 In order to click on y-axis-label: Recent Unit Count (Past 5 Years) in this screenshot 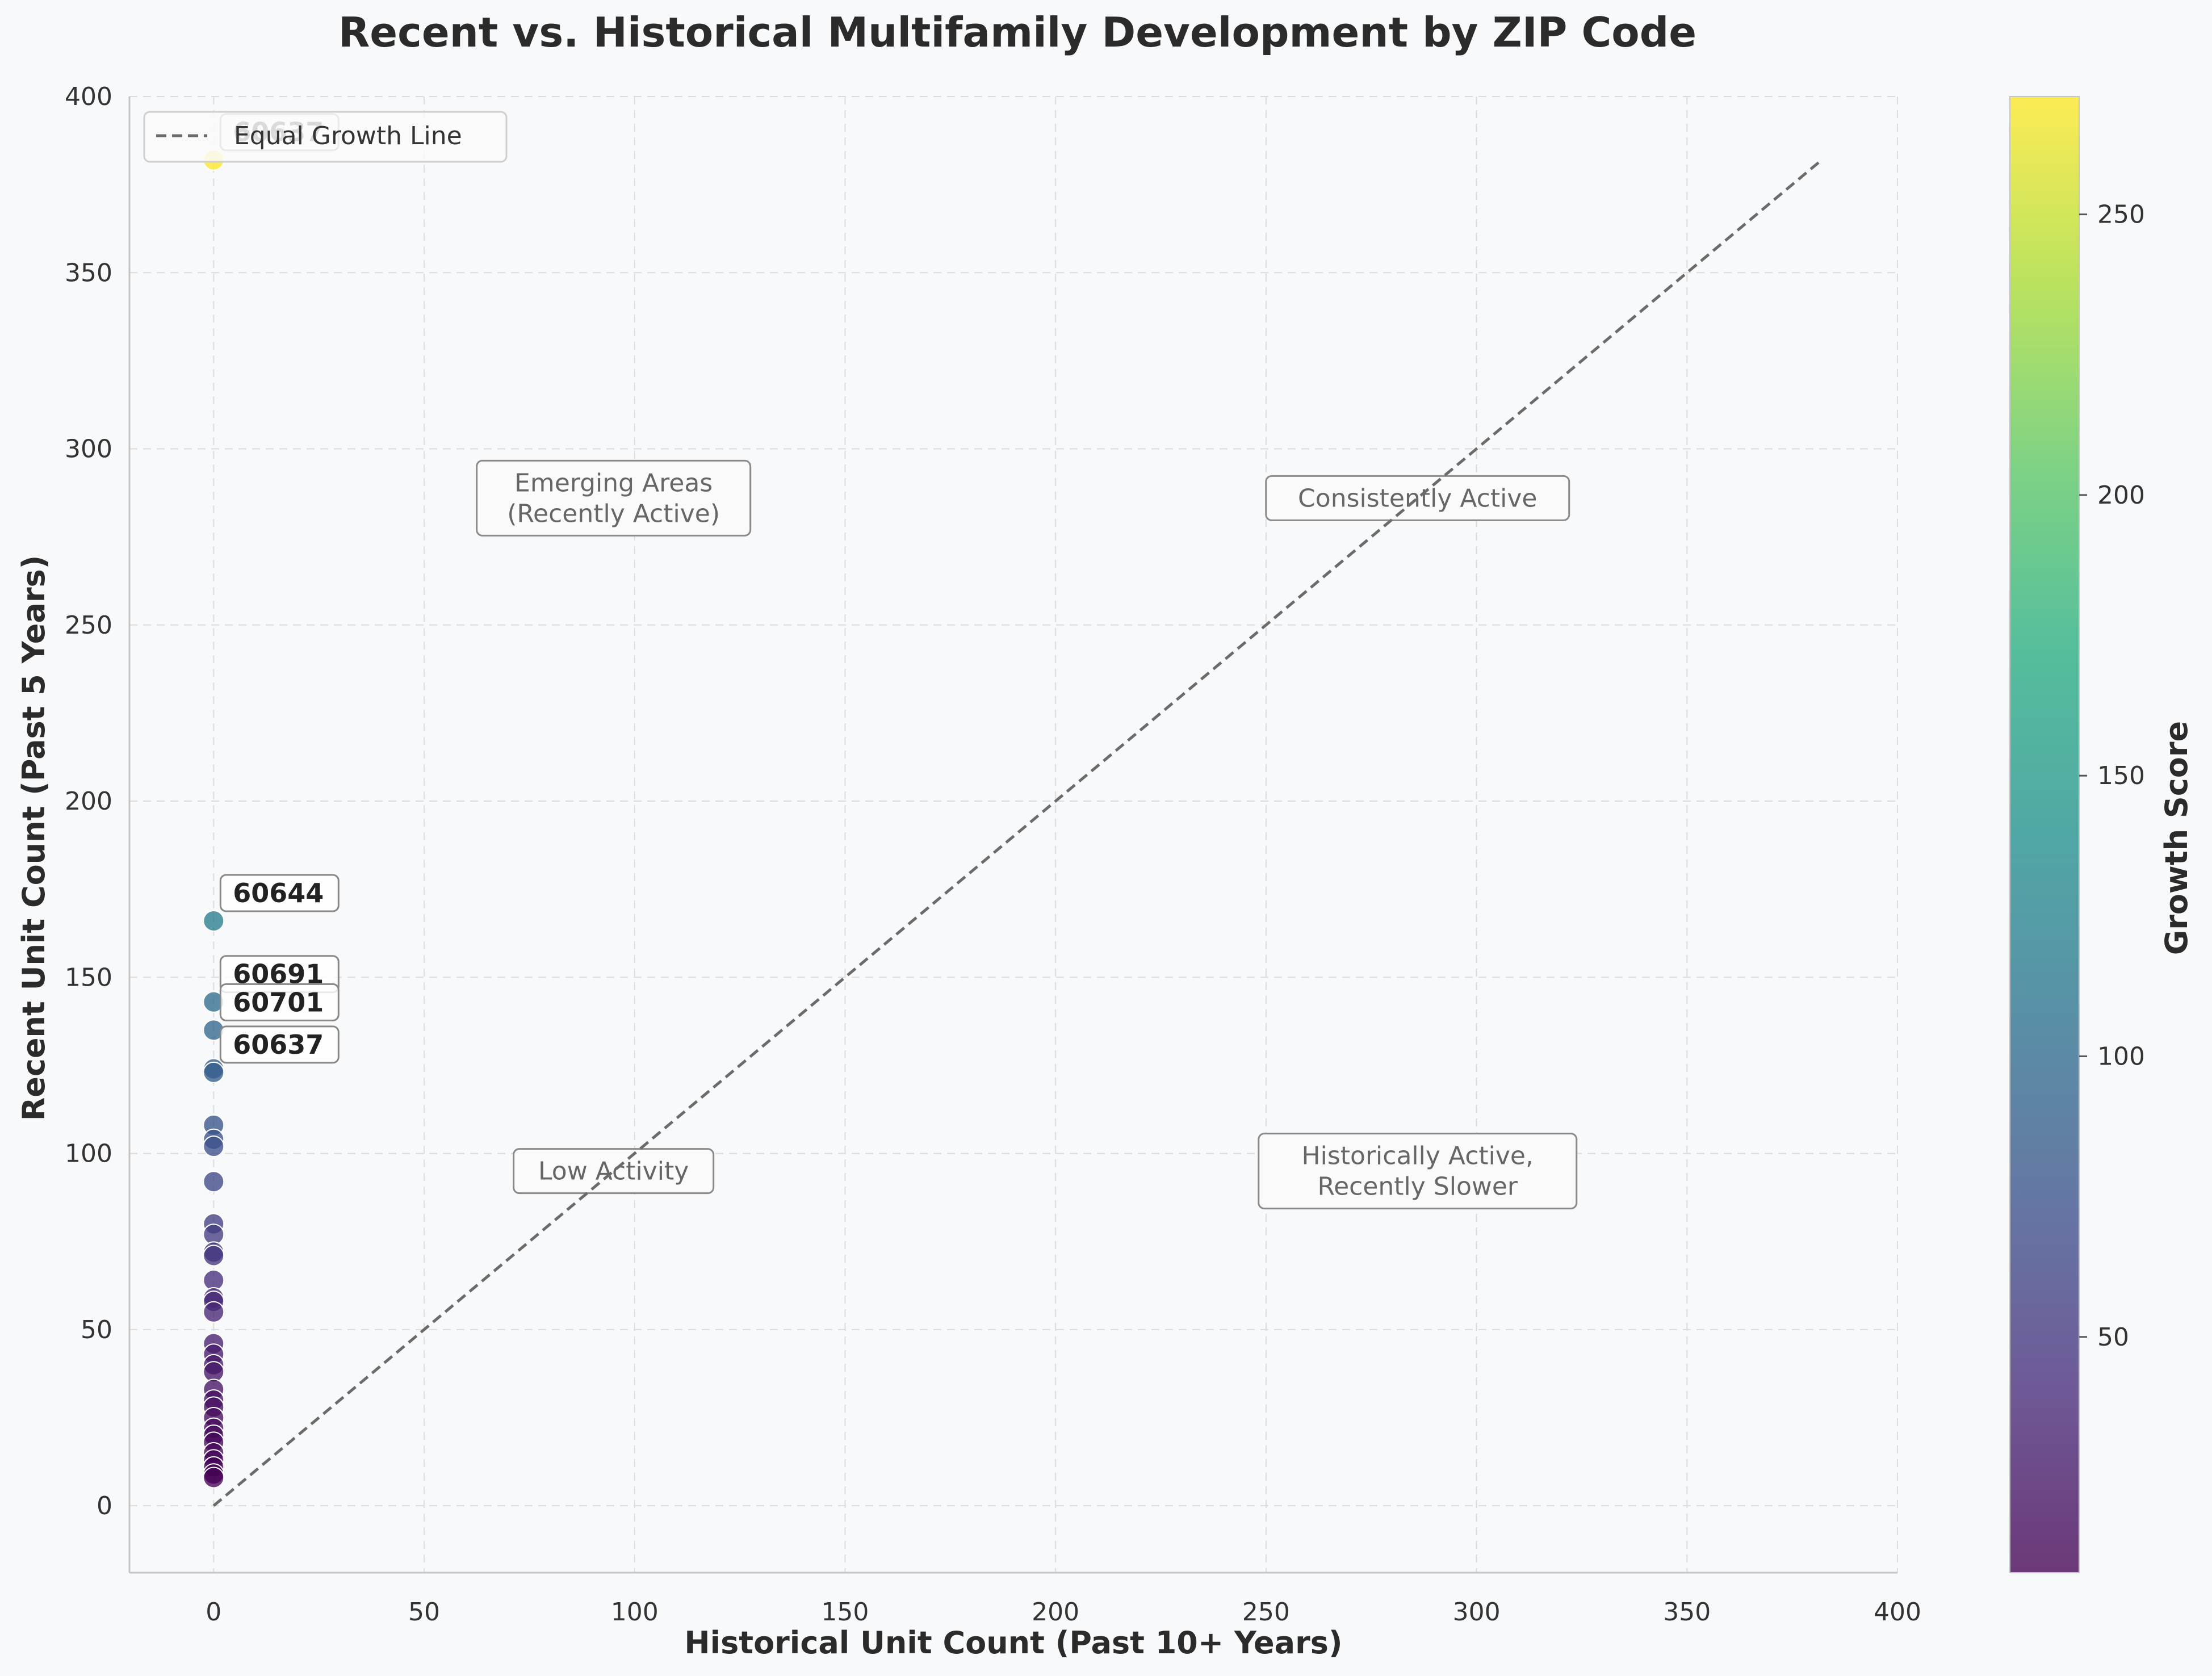, I will do `click(34, 838)`.